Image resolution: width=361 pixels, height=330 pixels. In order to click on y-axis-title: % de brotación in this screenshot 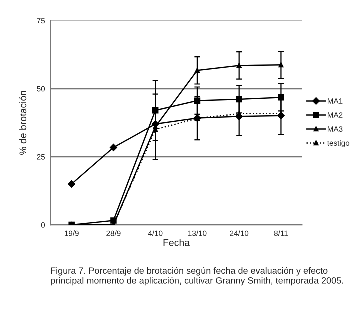, I will do `click(23, 123)`.